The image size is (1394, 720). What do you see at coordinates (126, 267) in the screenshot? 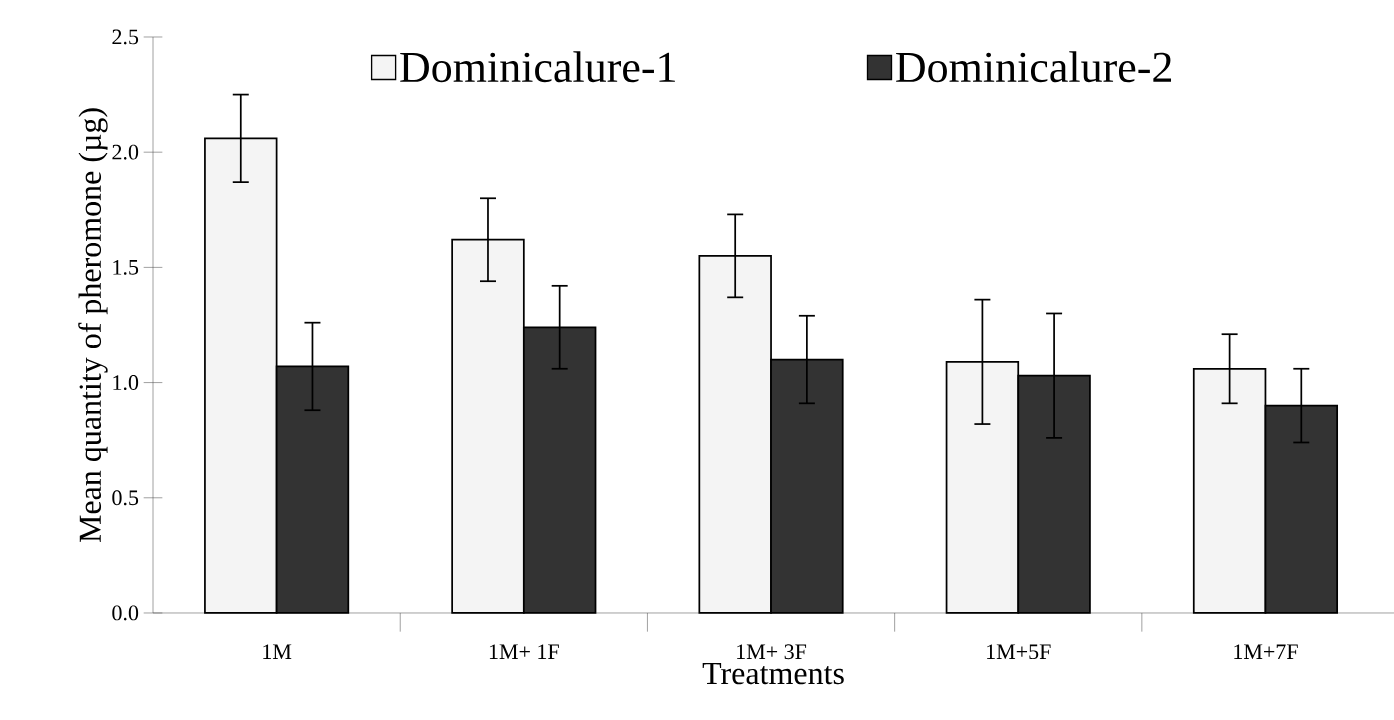
I see `y-tick-label: 1.5` at bounding box center [126, 267].